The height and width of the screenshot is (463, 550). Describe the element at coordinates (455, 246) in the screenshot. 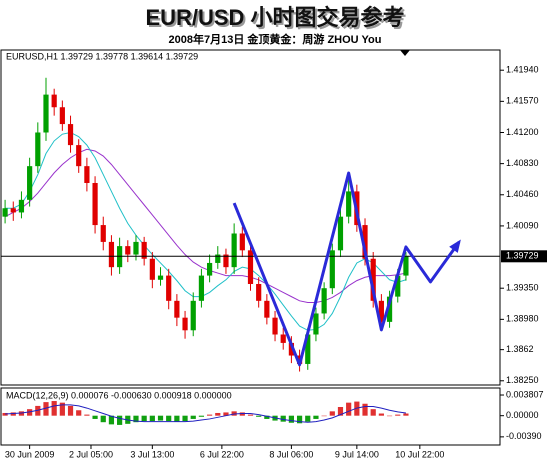

I see `arrow-head` at that location.